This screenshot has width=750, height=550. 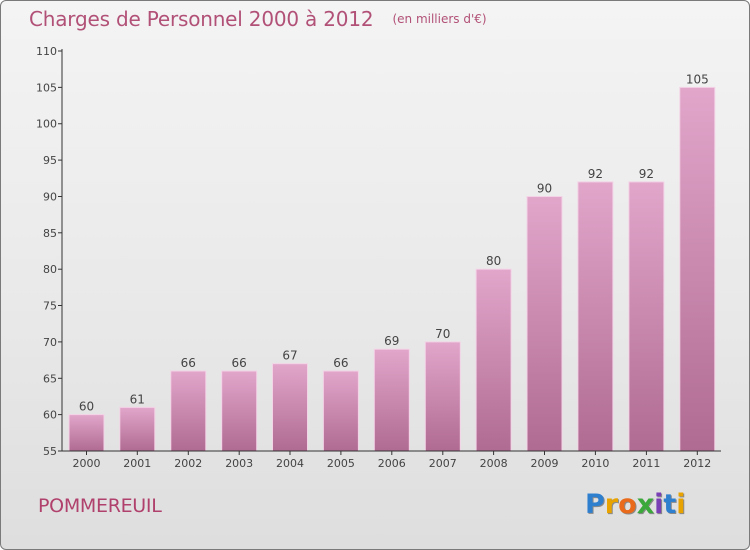 I want to click on x-tick-label: 2009, so click(x=545, y=463).